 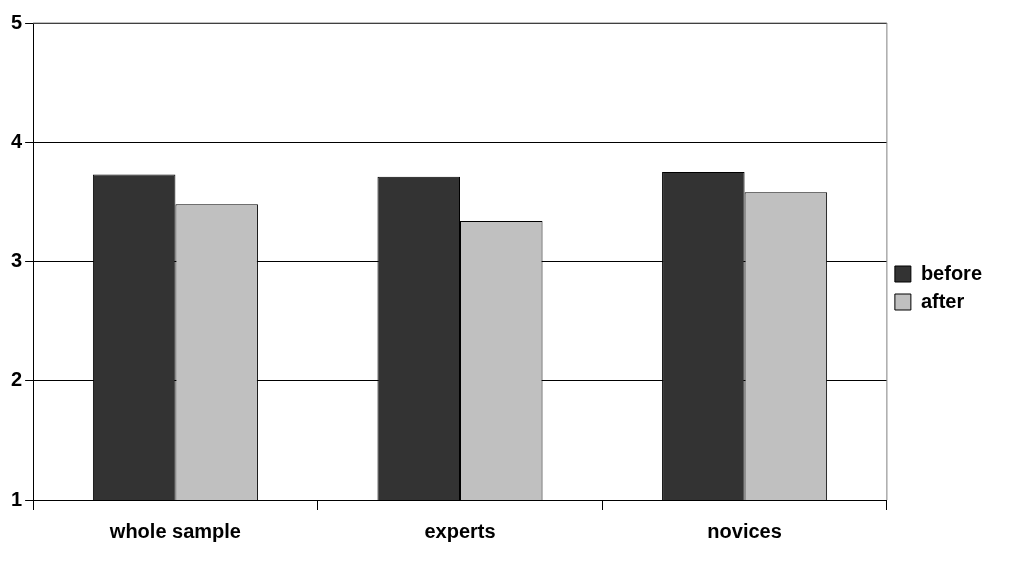 What do you see at coordinates (17, 140) in the screenshot?
I see `y-tick-label: 4` at bounding box center [17, 140].